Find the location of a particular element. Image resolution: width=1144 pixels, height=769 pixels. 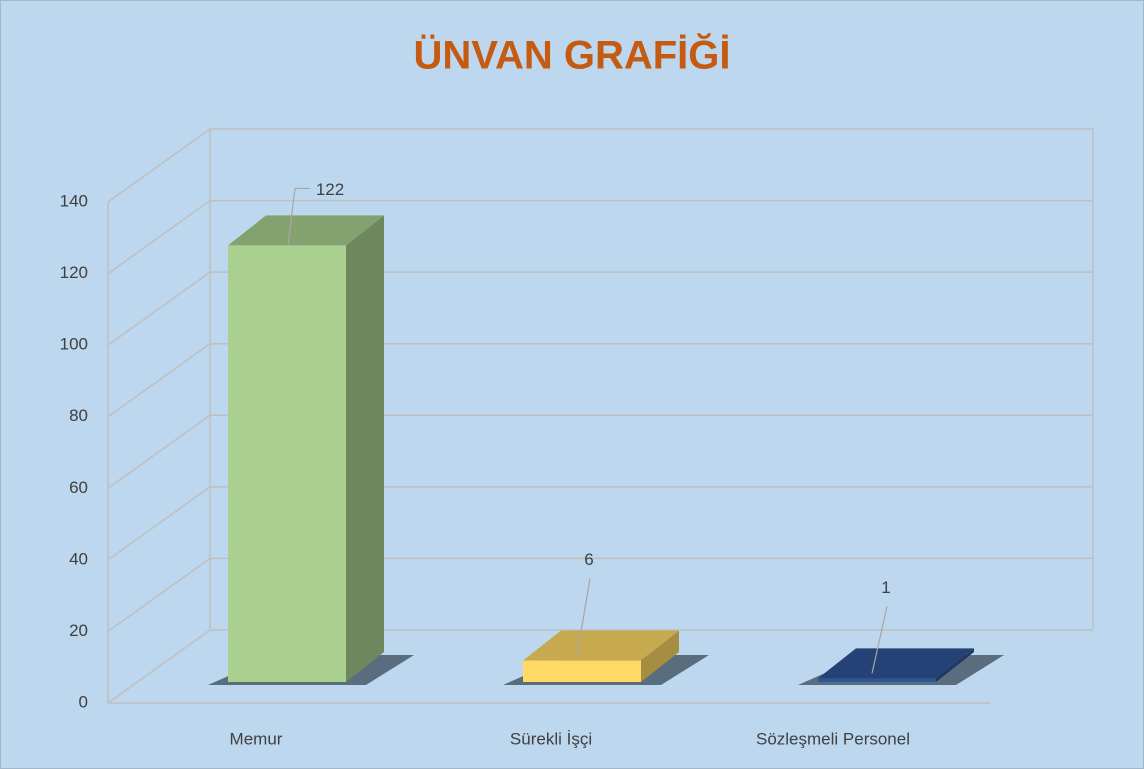

data-label: 1 is located at coordinates (885, 587).